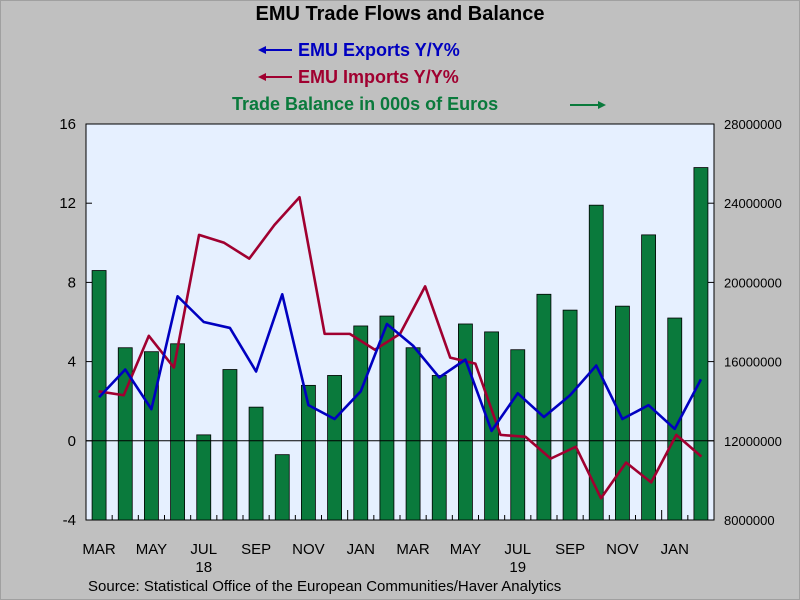 Image resolution: width=800 pixels, height=600 pixels. Describe the element at coordinates (203, 567) in the screenshot. I see `year-label-18: 18` at that location.